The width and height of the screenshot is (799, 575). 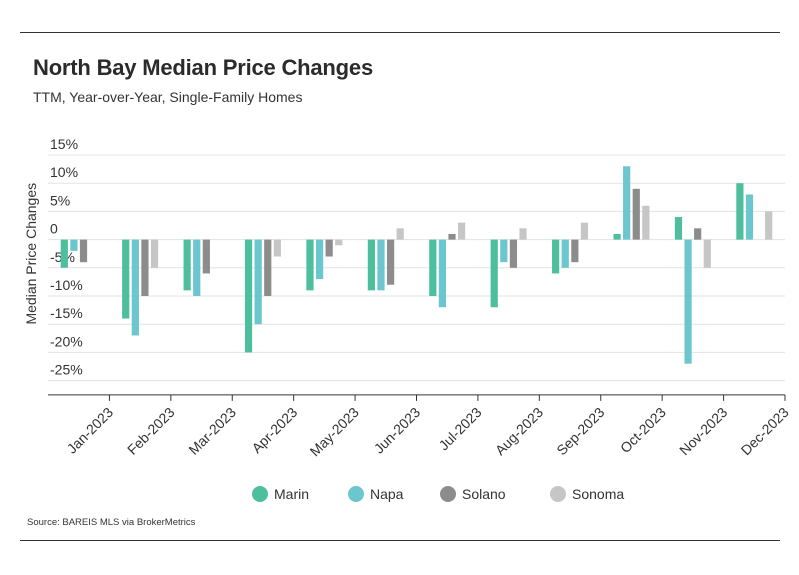 What do you see at coordinates (598, 494) in the screenshot?
I see `legend-label-sonoma: Sonoma` at bounding box center [598, 494].